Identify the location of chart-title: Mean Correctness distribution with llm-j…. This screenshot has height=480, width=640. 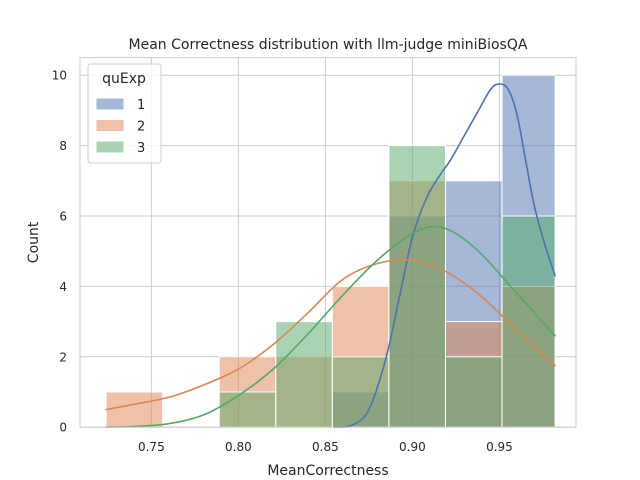
(328, 45).